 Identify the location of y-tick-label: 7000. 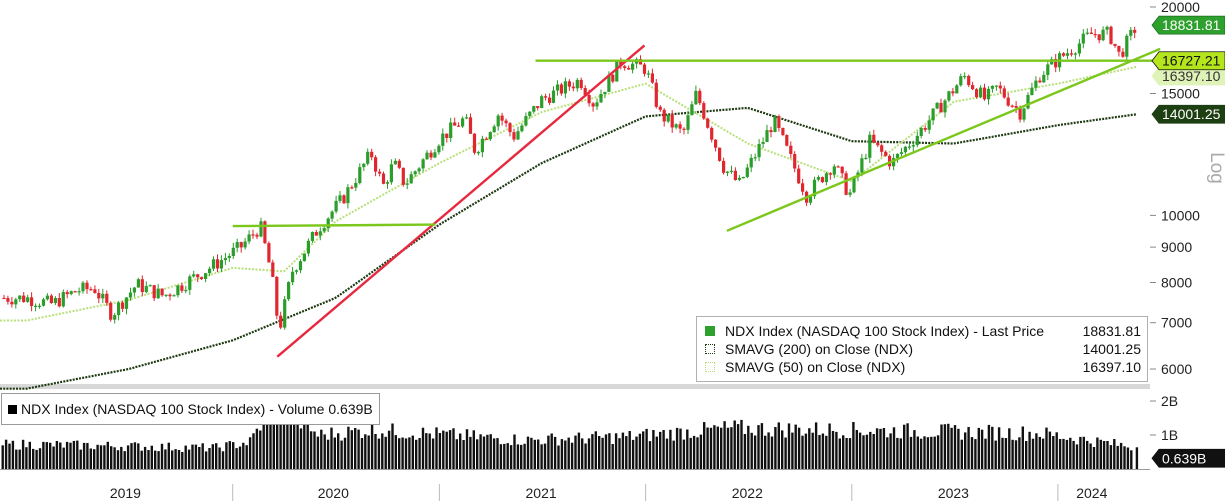
(1176, 323).